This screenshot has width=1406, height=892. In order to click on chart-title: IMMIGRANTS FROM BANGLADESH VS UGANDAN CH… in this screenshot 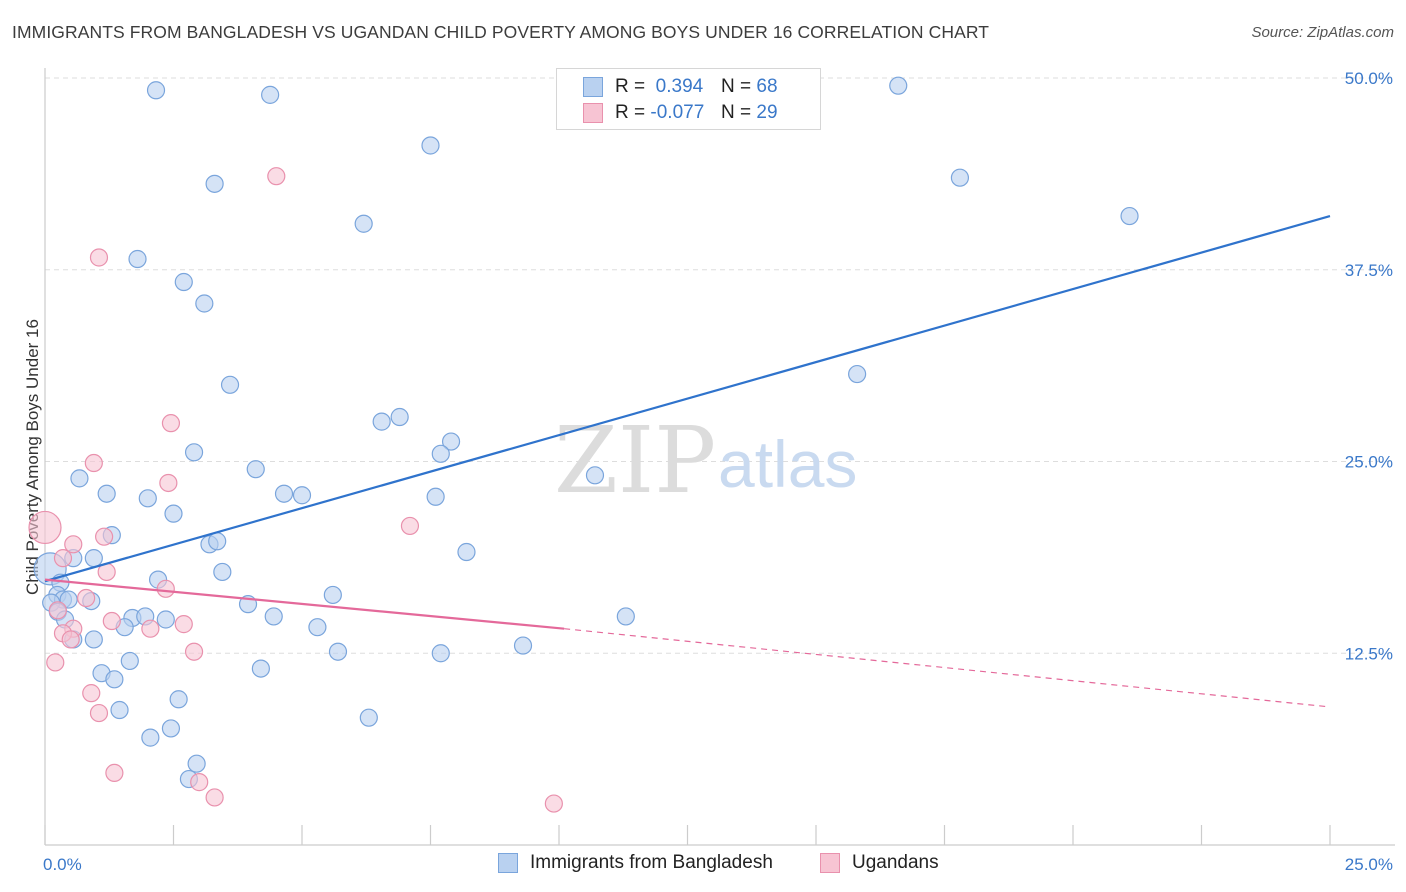, I will do `click(501, 32)`.